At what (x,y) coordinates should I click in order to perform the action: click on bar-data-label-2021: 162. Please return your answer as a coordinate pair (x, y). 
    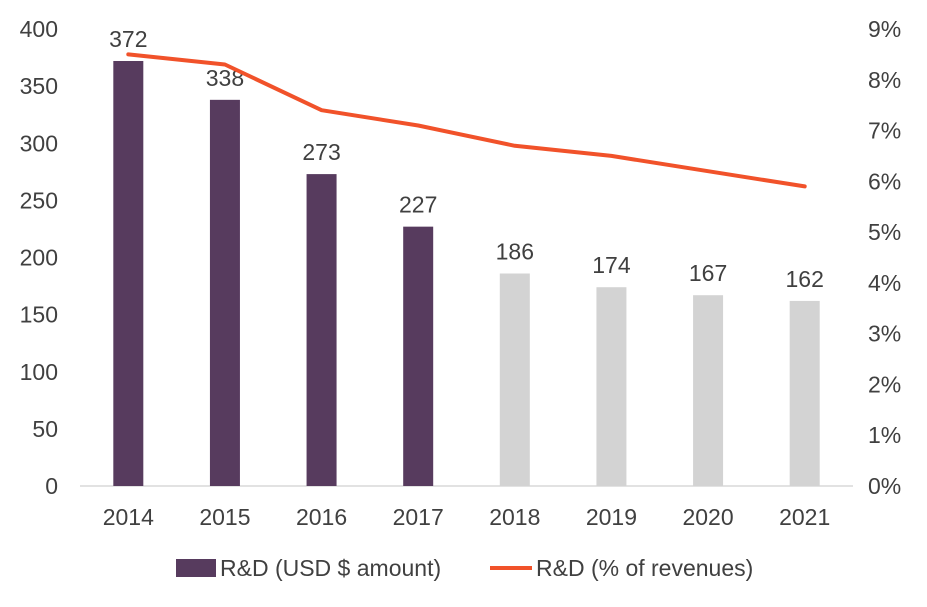
    Looking at the image, I should click on (805, 279).